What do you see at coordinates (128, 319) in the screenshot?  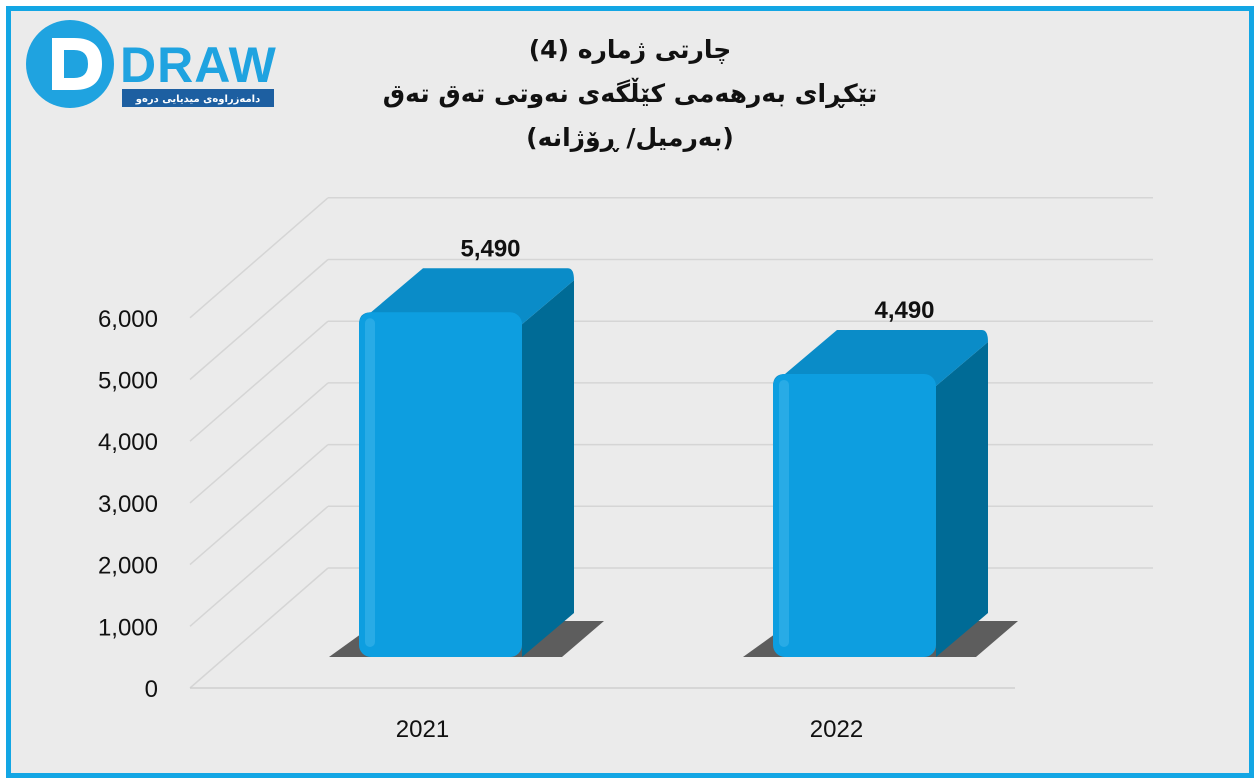 I see `y-tick-label: 6,000` at bounding box center [128, 319].